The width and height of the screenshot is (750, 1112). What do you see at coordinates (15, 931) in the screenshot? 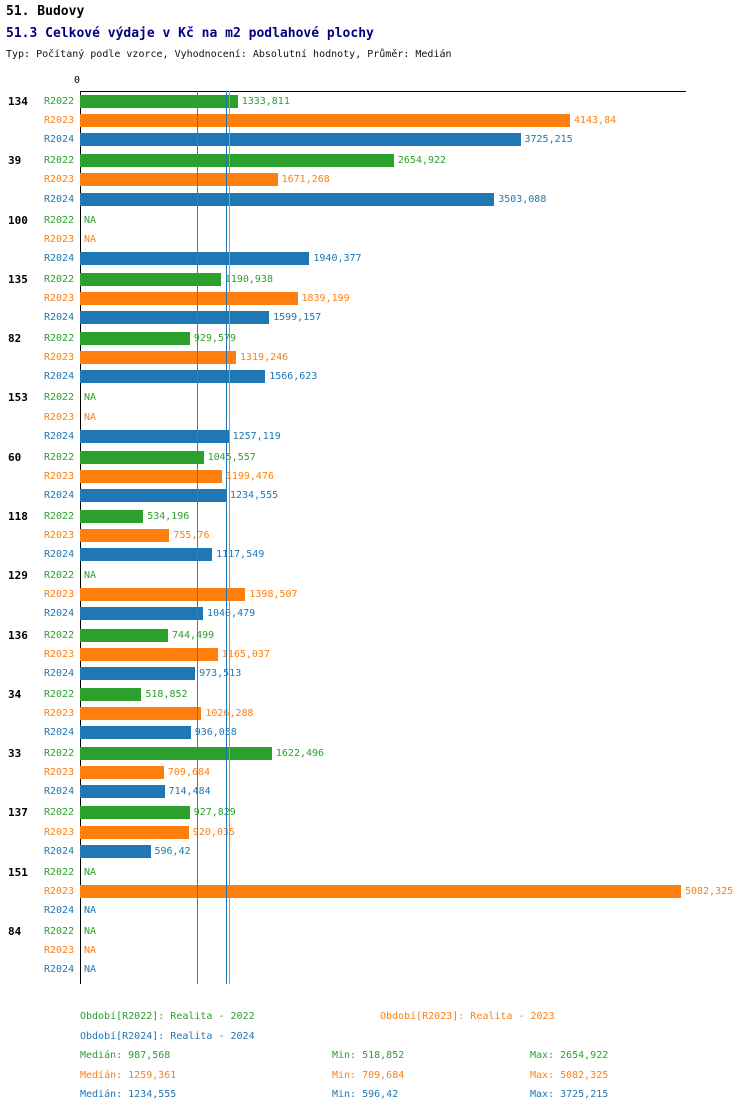
I see `group-label: 84` at bounding box center [15, 931].